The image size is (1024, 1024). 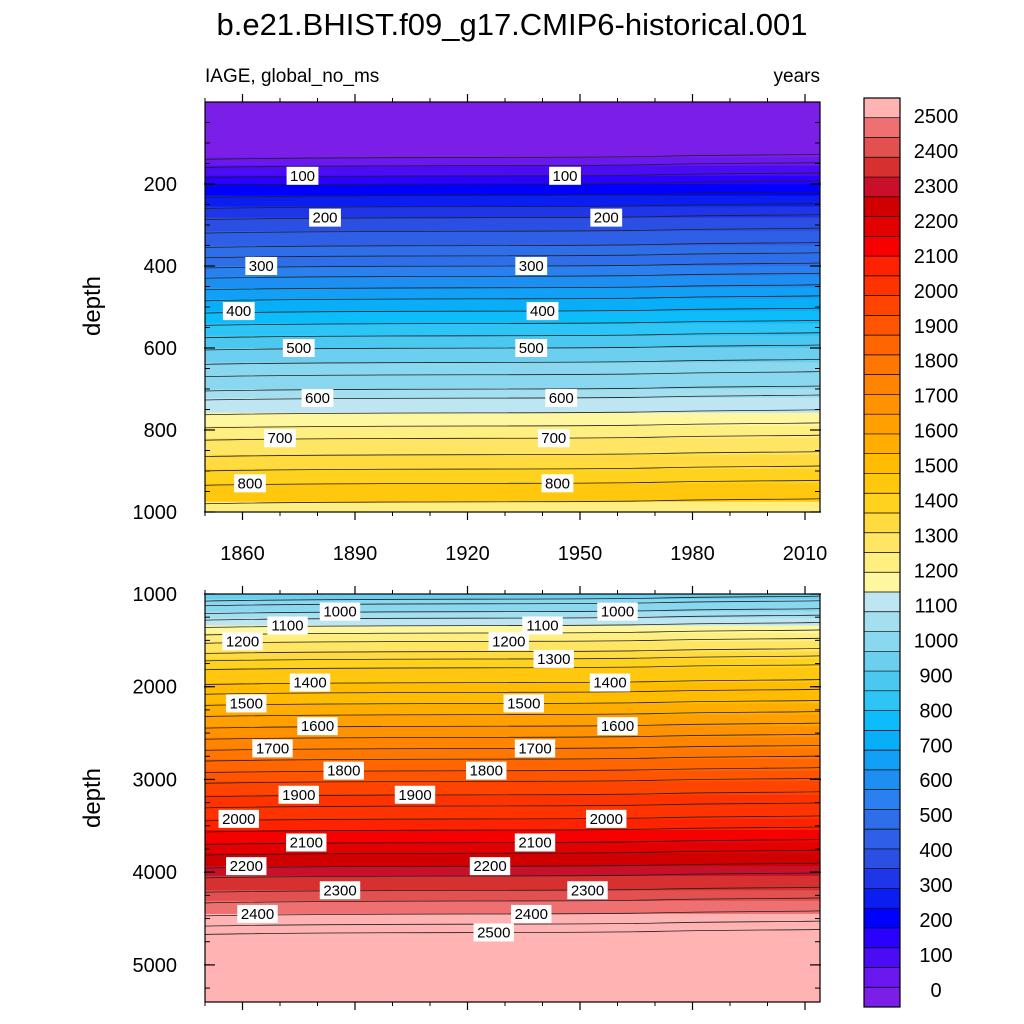 I want to click on contour-label: 2500, so click(x=493, y=932).